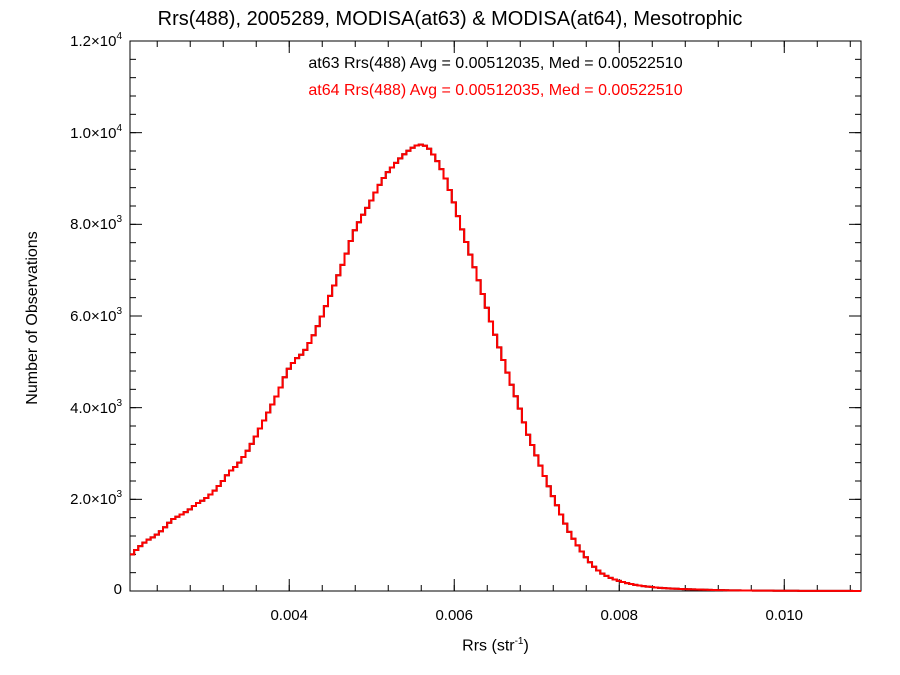 The height and width of the screenshot is (675, 900). What do you see at coordinates (93, 408) in the screenshot?
I see `y-tick-mantissa: 4.0×10` at bounding box center [93, 408].